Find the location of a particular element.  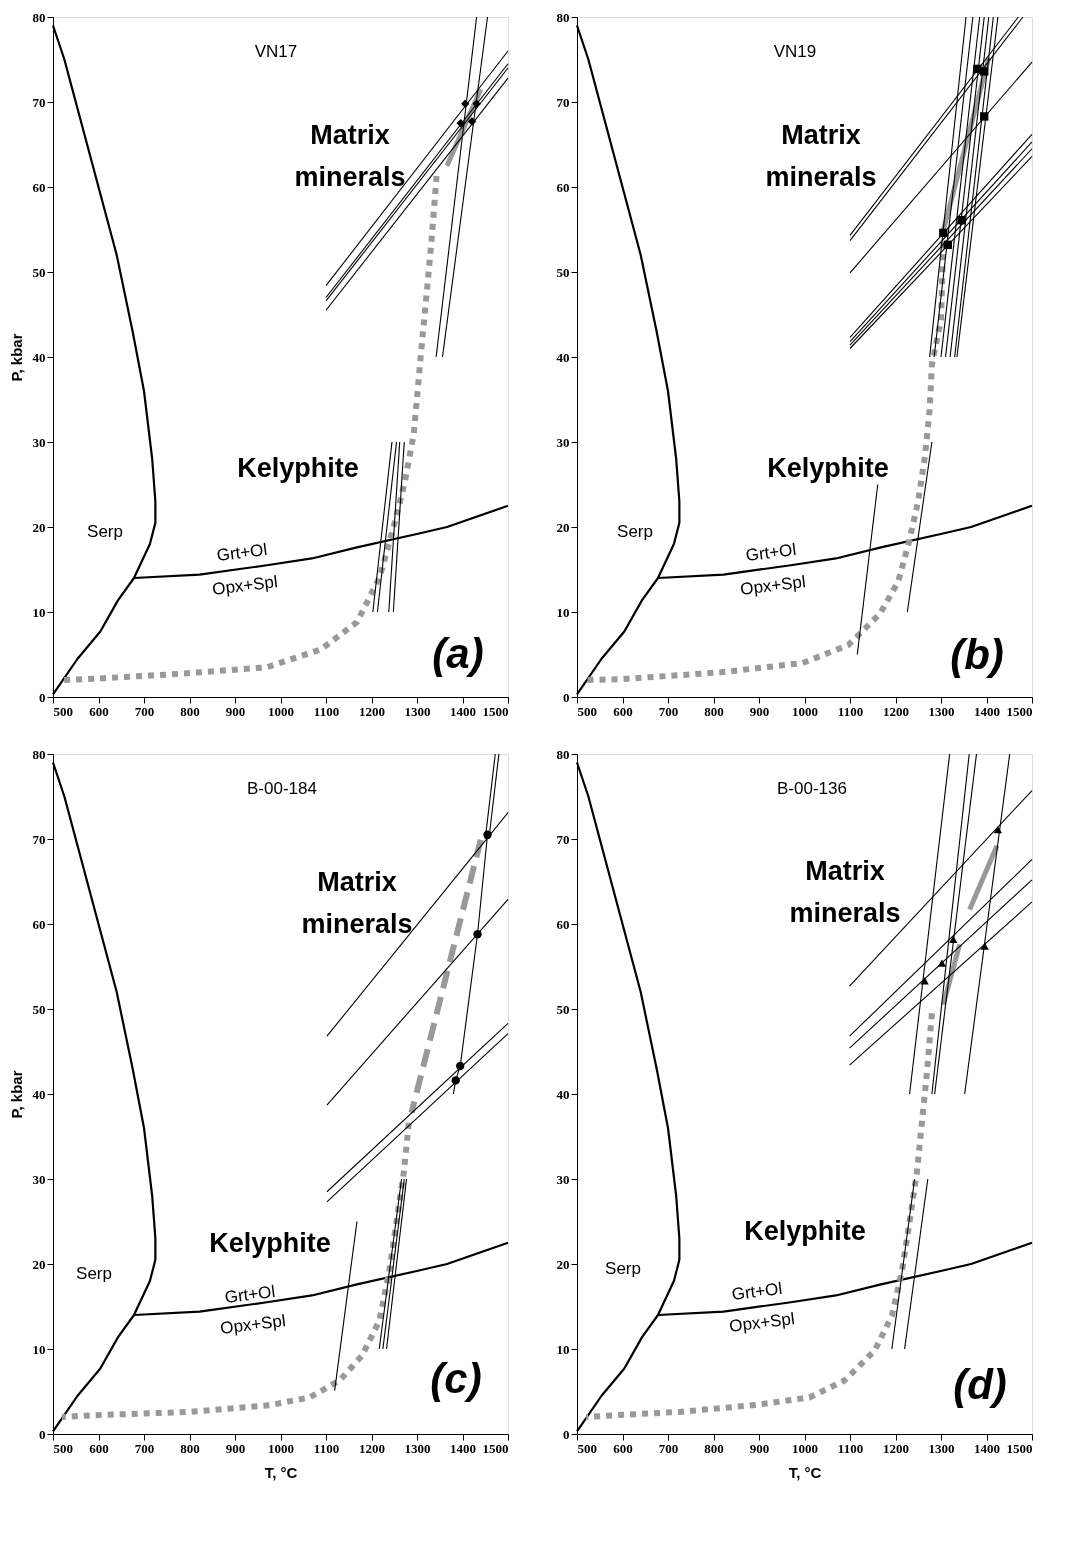

annotation: B-00-184 is located at coordinates (282, 788).